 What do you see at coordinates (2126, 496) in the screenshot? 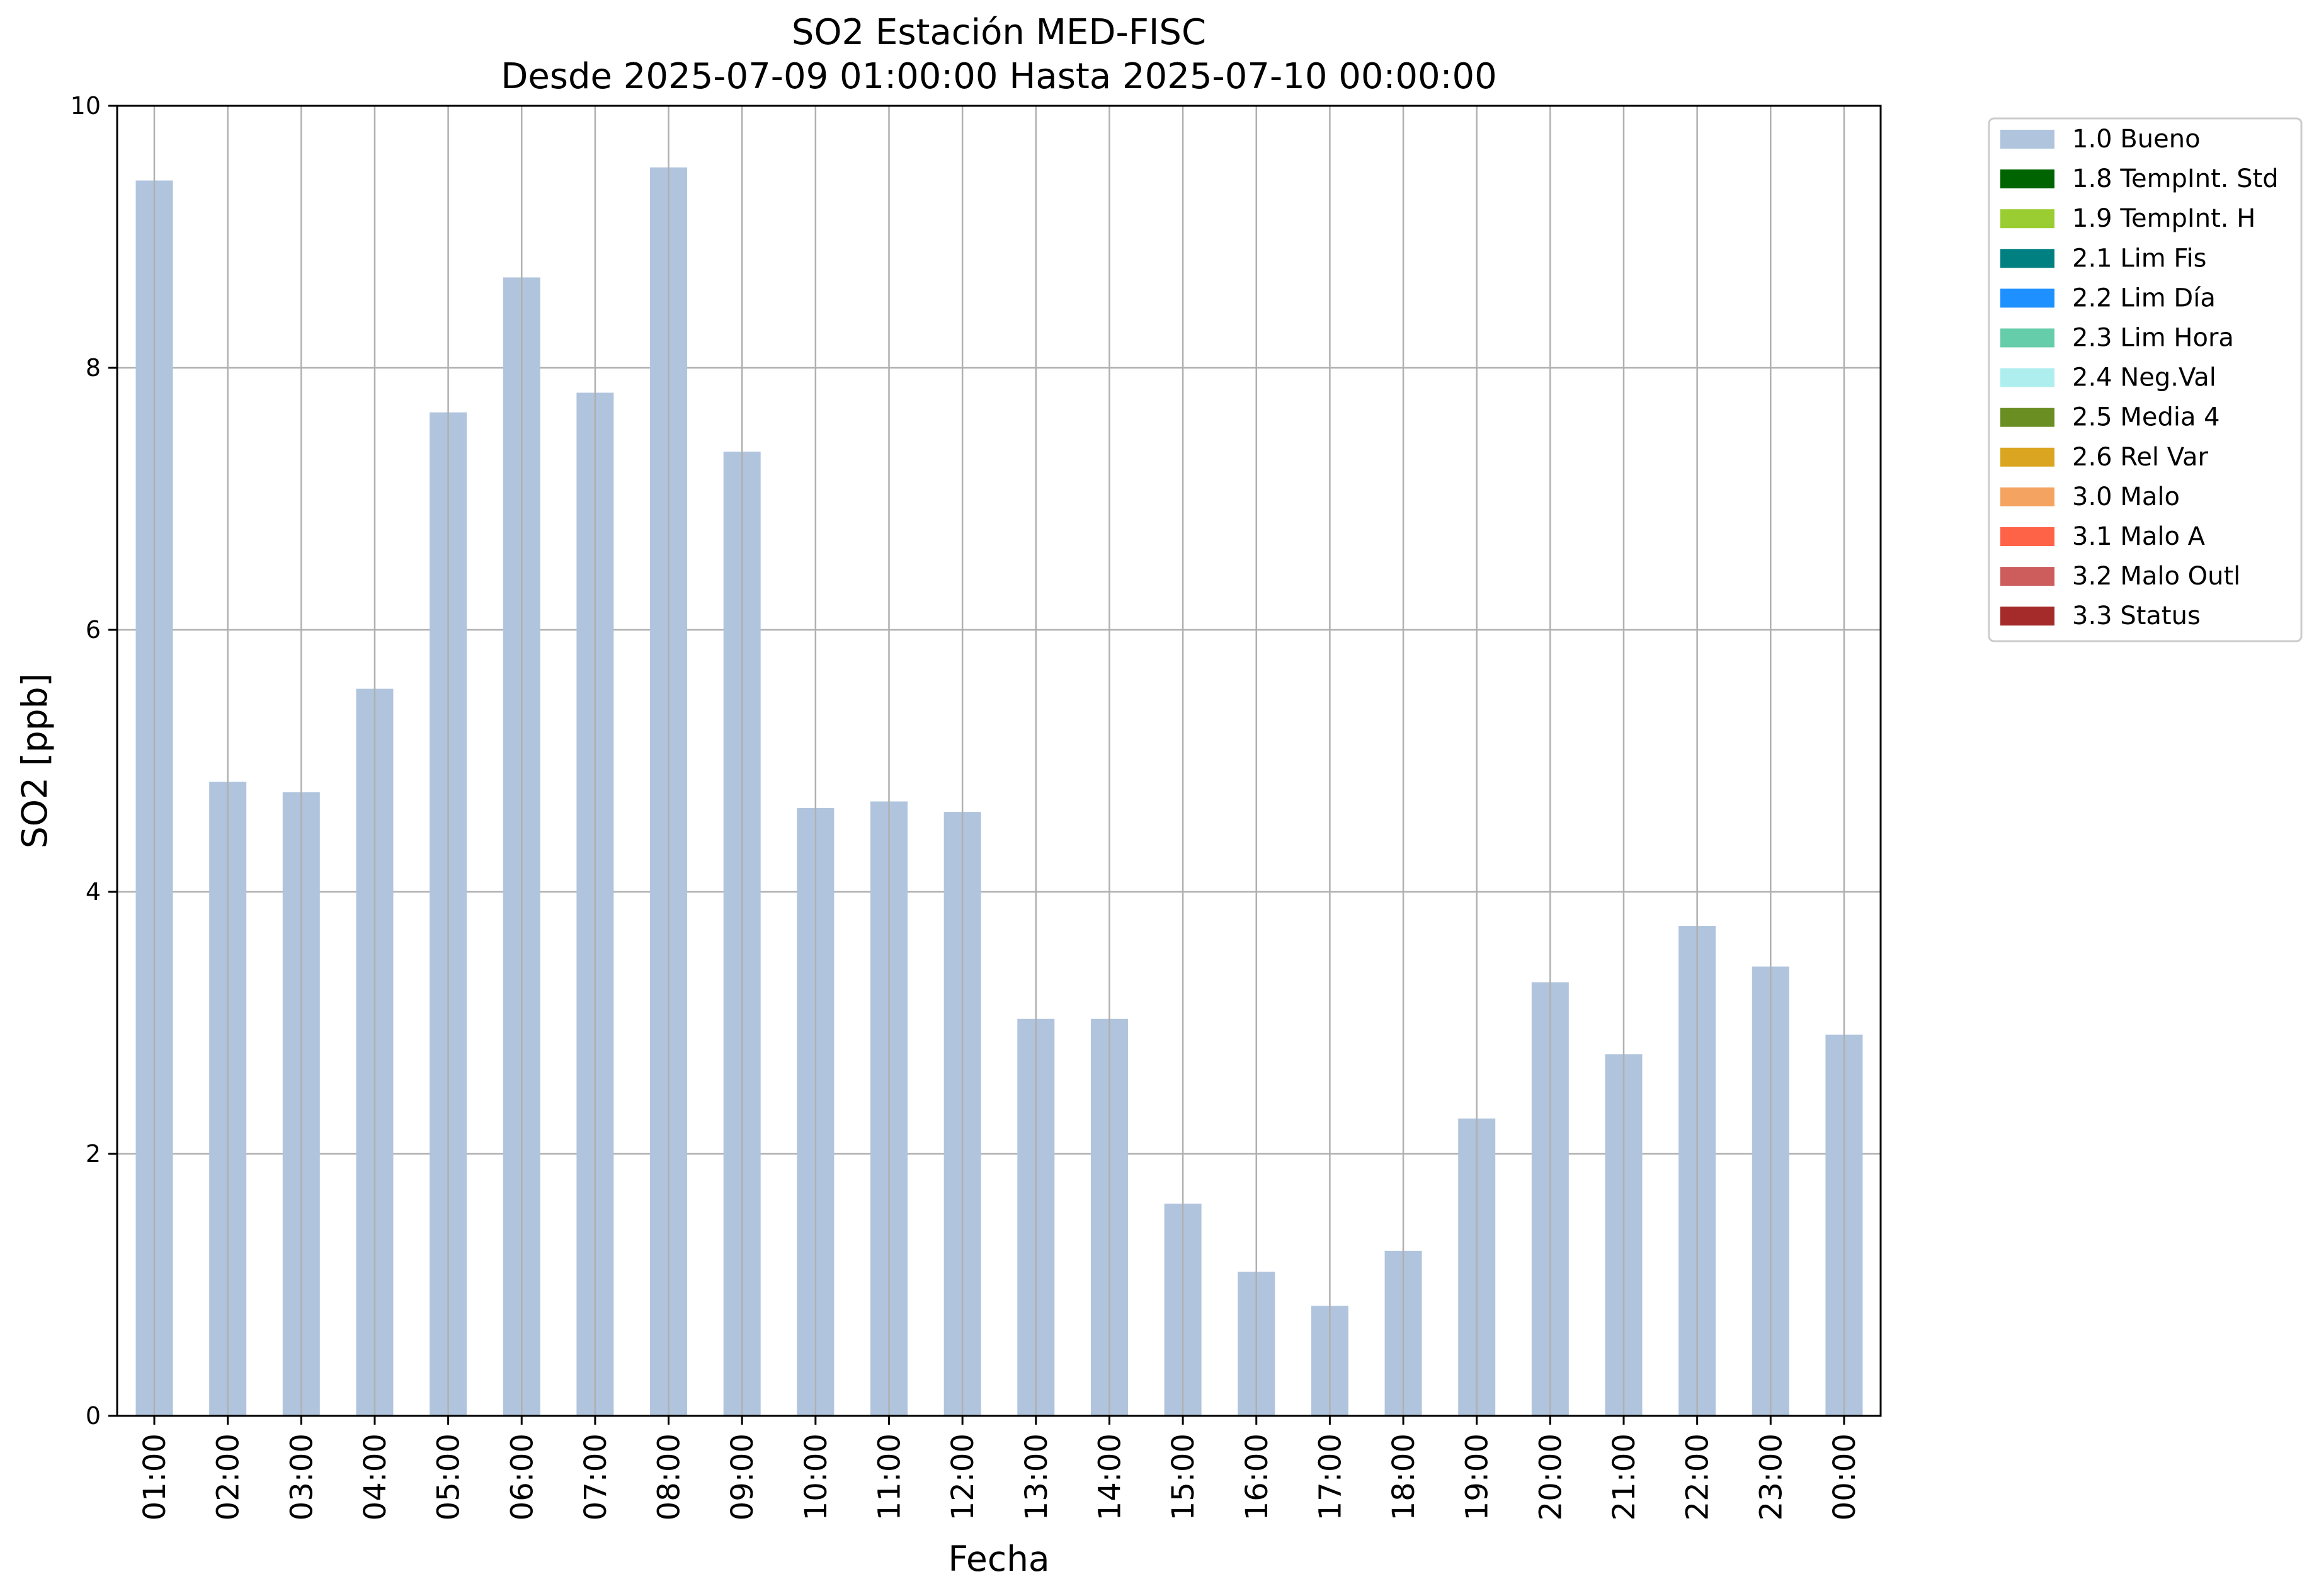
I see `legend-label: 3.0 Malo` at bounding box center [2126, 496].